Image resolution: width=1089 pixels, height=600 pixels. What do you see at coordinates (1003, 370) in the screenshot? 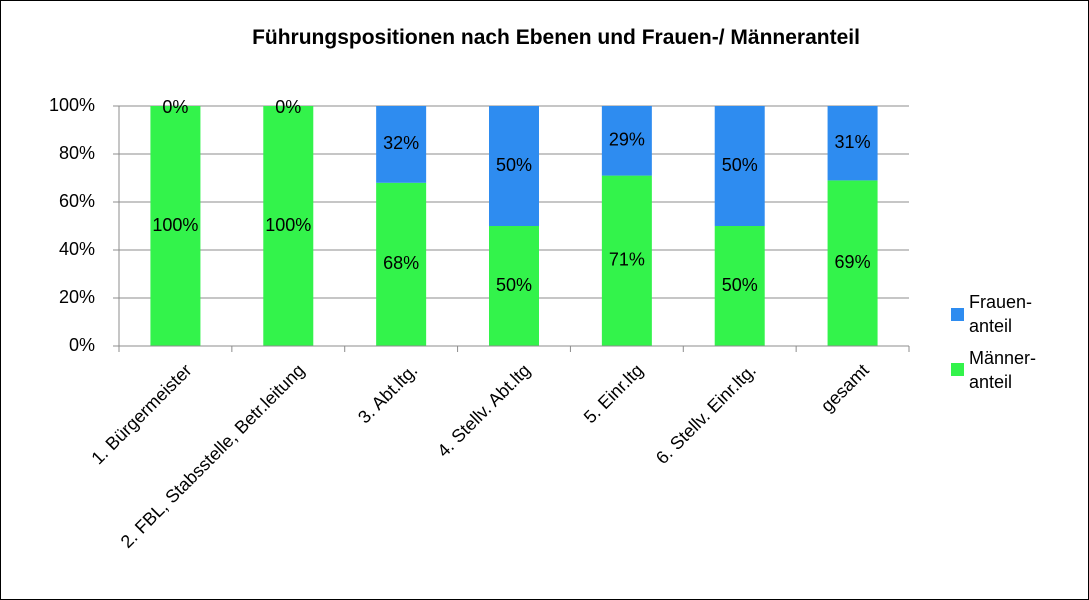
I see `legend-label: Männer-anteil` at bounding box center [1003, 370].